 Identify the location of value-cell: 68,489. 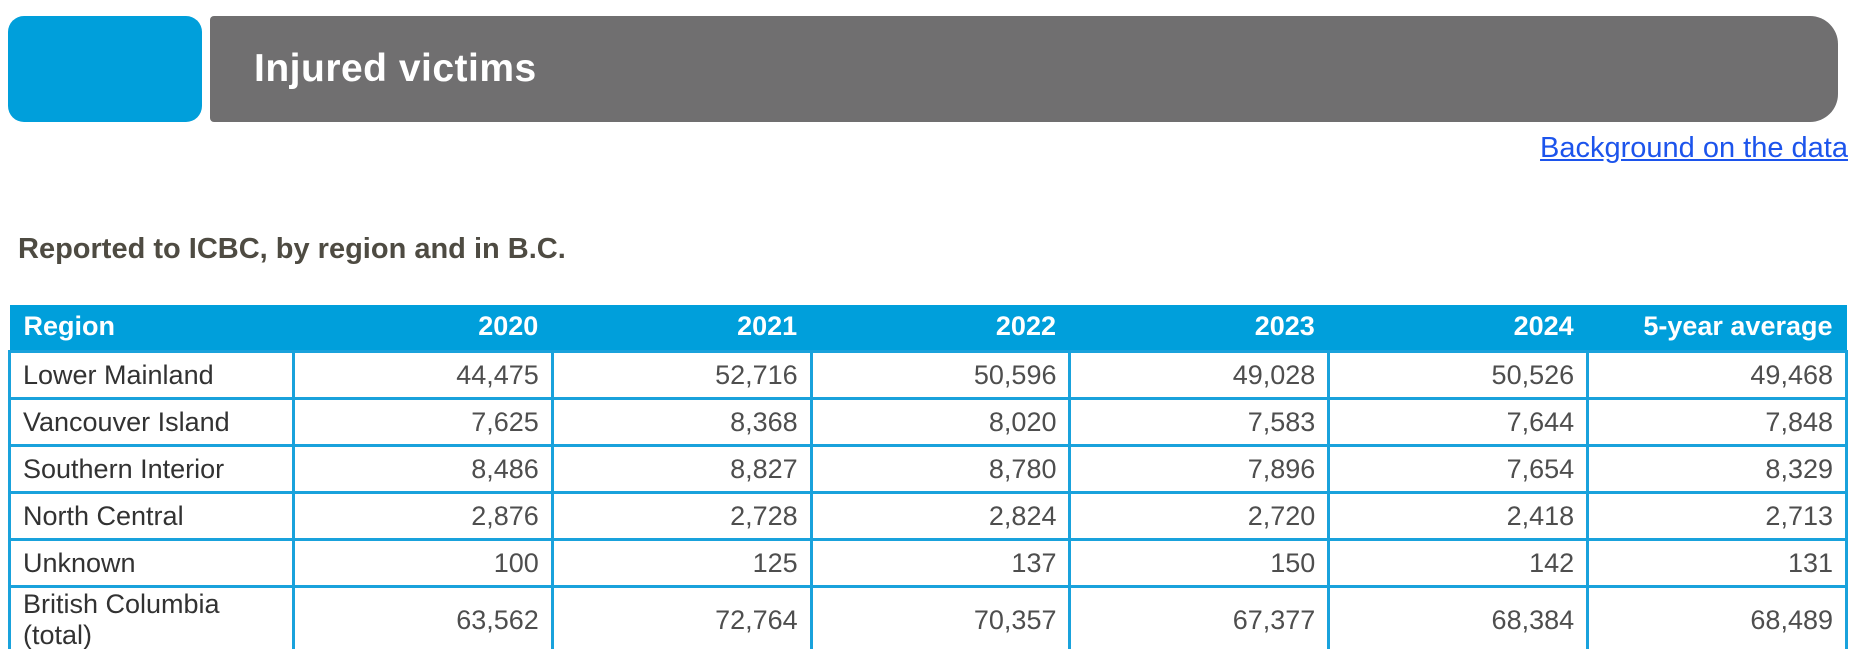
(1717, 617).